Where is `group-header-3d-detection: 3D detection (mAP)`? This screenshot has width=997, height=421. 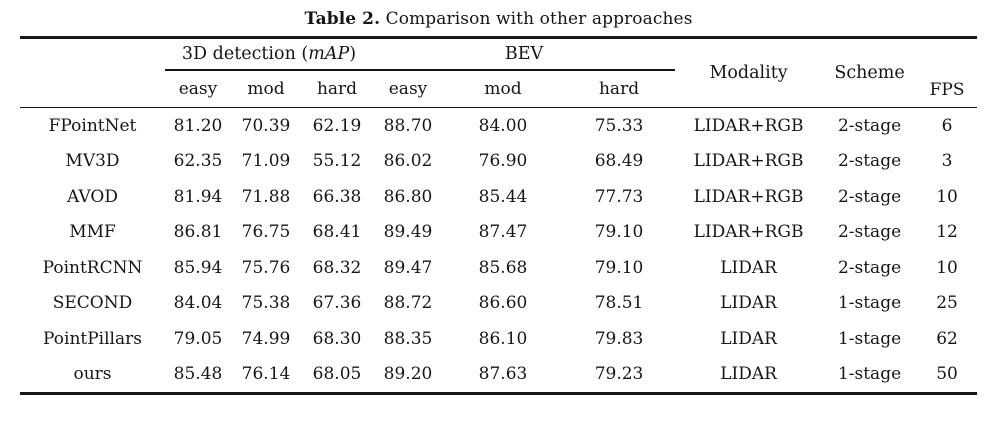 group-header-3d-detection: 3D detection (mAP) is located at coordinates (269, 54).